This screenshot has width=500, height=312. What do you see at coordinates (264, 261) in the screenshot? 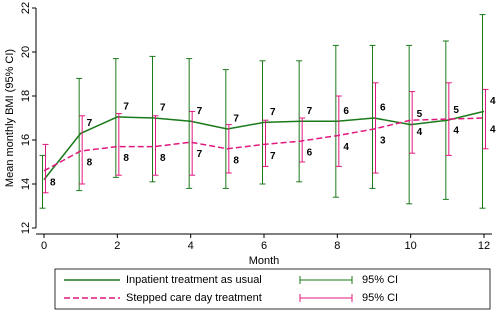
I see `x-axis-label: Month` at bounding box center [264, 261].